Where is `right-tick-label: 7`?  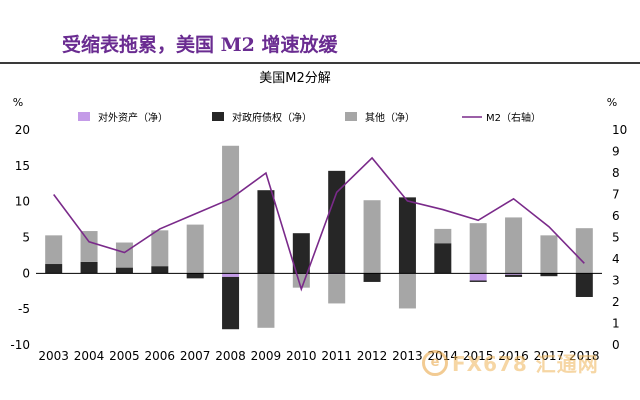 right-tick-label: 7 is located at coordinates (616, 195).